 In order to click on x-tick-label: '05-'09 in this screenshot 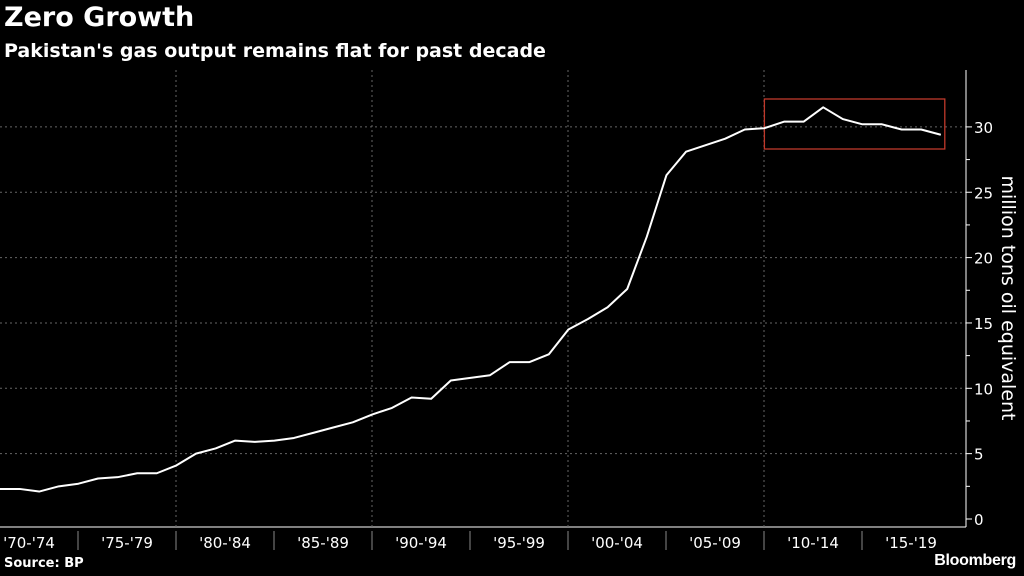, I will do `click(715, 543)`.